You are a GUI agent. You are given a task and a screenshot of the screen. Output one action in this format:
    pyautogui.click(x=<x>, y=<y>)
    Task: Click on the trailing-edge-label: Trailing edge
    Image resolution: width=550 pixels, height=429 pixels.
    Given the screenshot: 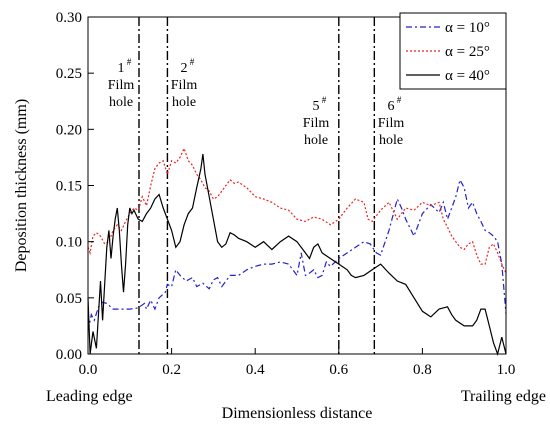 What is the action you would take?
    pyautogui.click(x=503, y=396)
    